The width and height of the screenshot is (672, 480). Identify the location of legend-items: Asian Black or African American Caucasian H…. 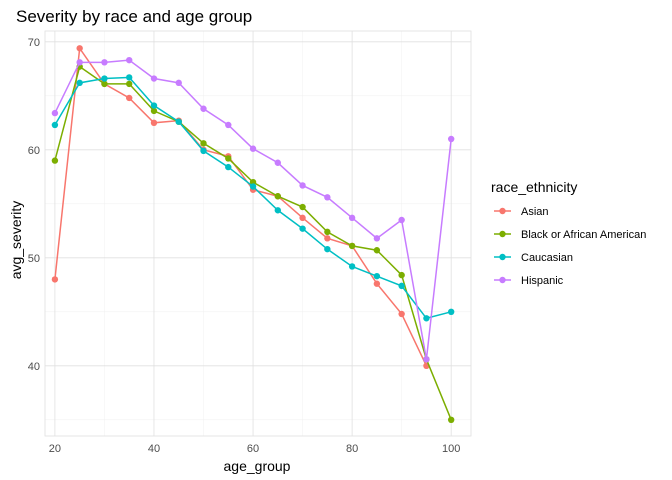
(570, 246).